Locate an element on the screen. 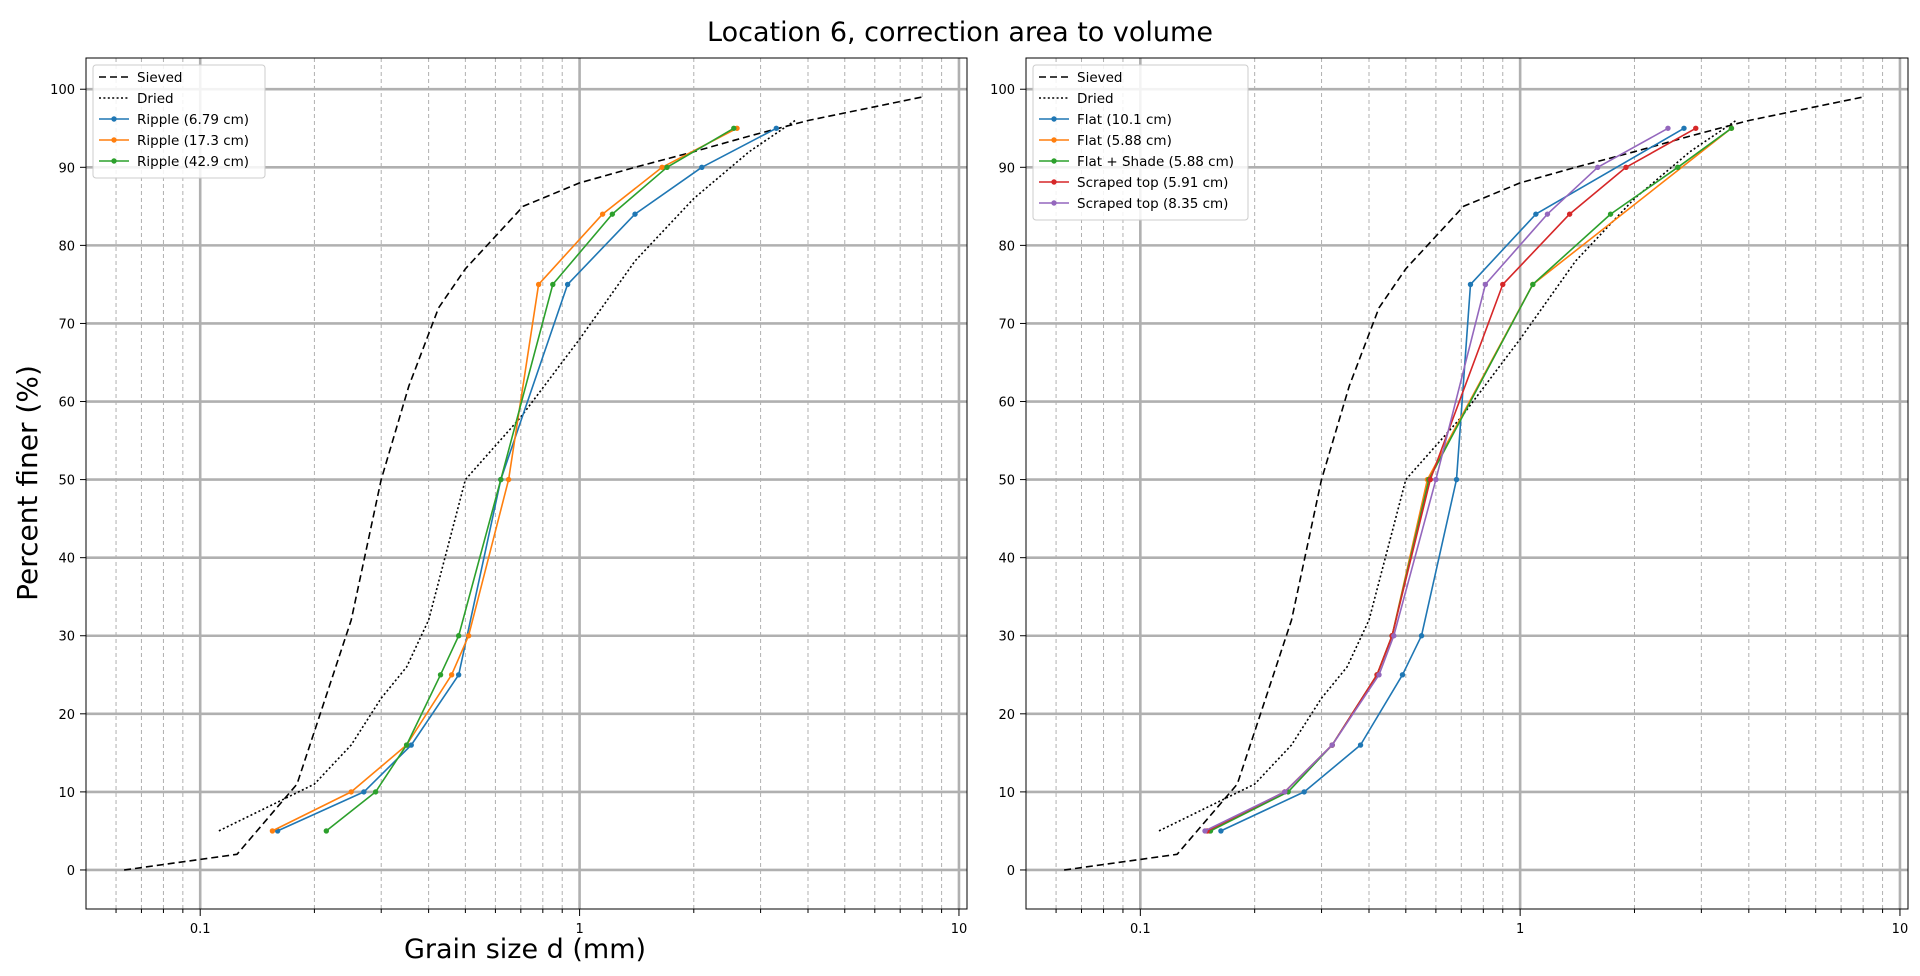 The width and height of the screenshot is (1920, 976). x-axis-label: Grain size d (mm) is located at coordinates (525, 949).